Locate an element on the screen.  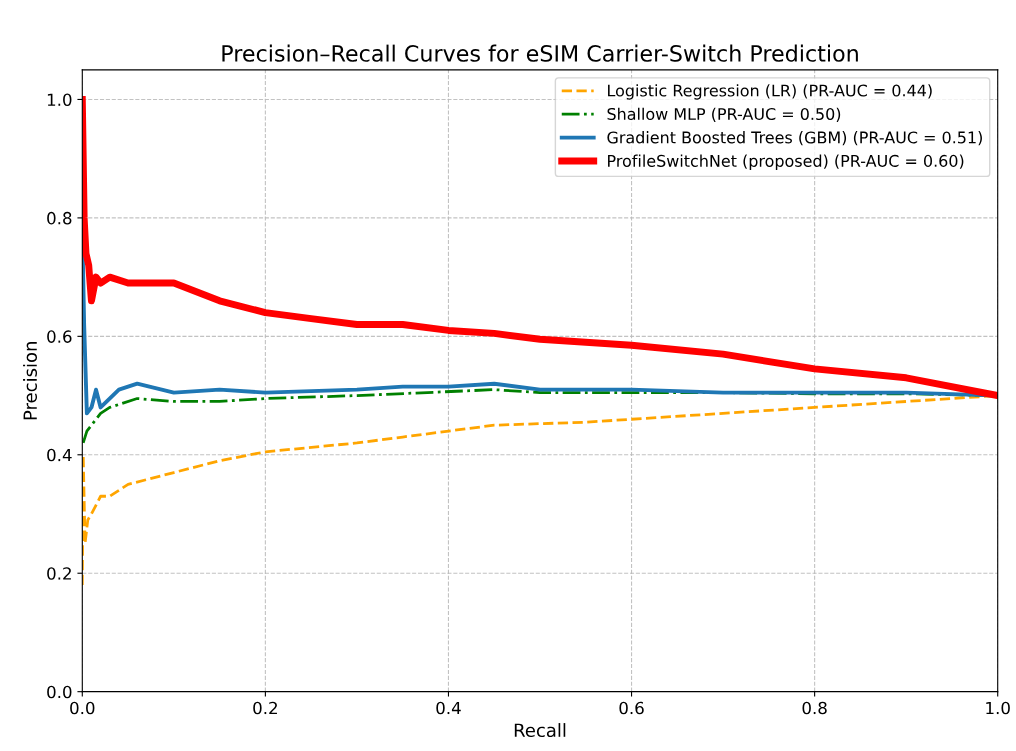
x-axis-title: Recall is located at coordinates (540, 730).